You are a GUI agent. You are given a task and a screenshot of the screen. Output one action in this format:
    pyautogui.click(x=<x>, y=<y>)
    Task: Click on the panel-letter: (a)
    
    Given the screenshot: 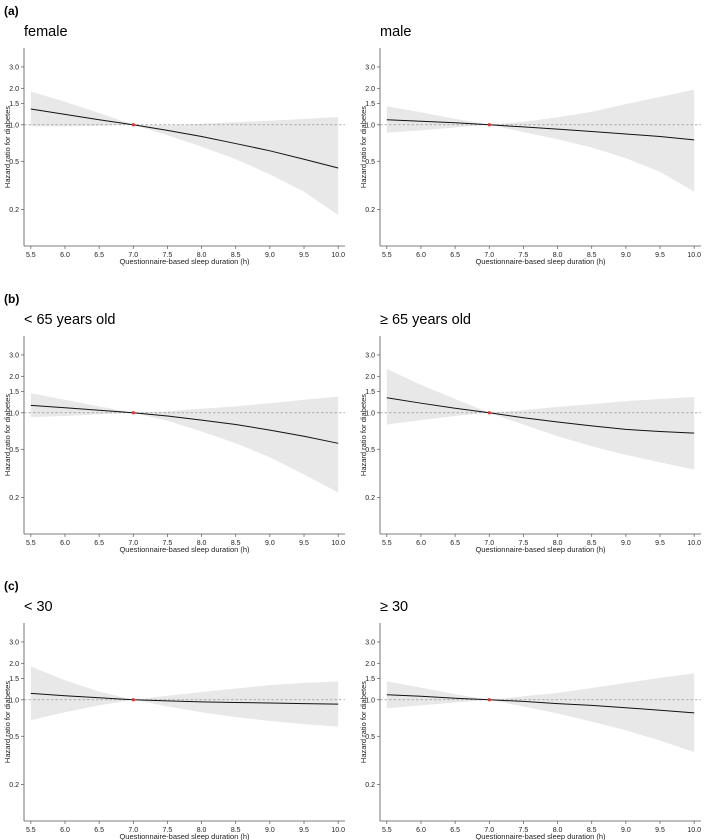 What is the action you would take?
    pyautogui.click(x=11, y=11)
    